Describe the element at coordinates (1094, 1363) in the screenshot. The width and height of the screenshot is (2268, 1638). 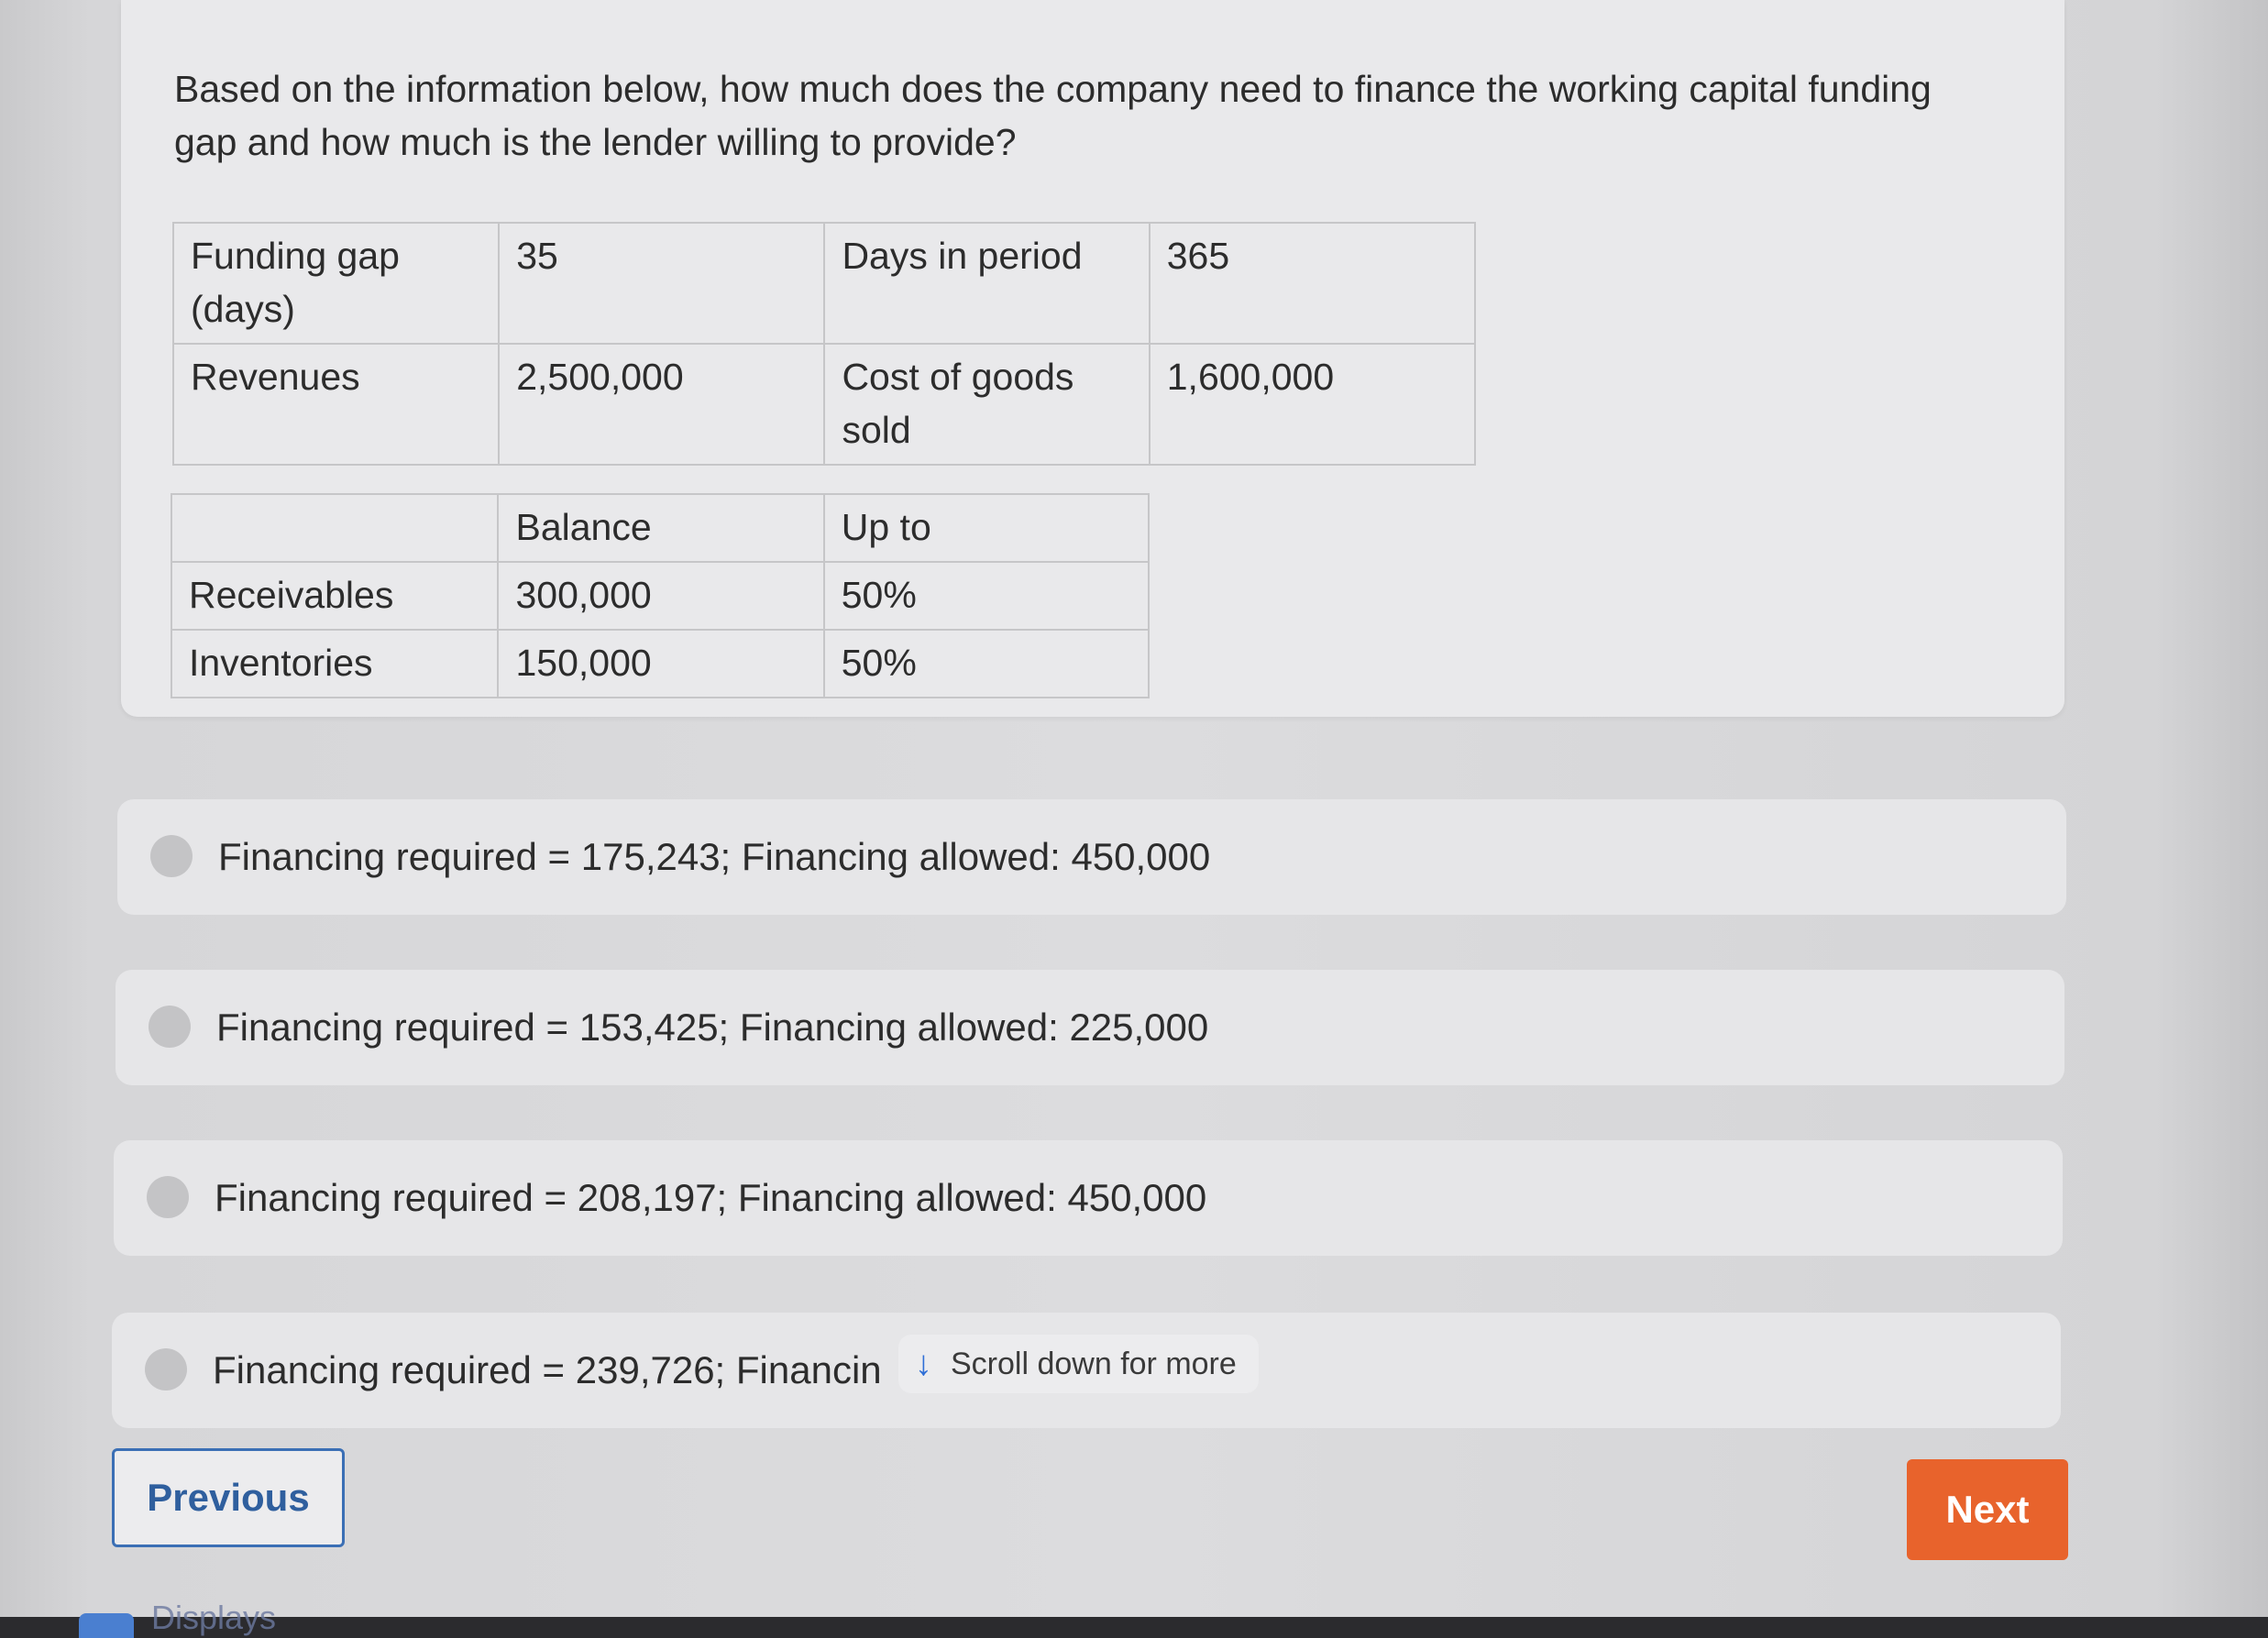
I see `scroll-hint-label: Scroll down for more` at that location.